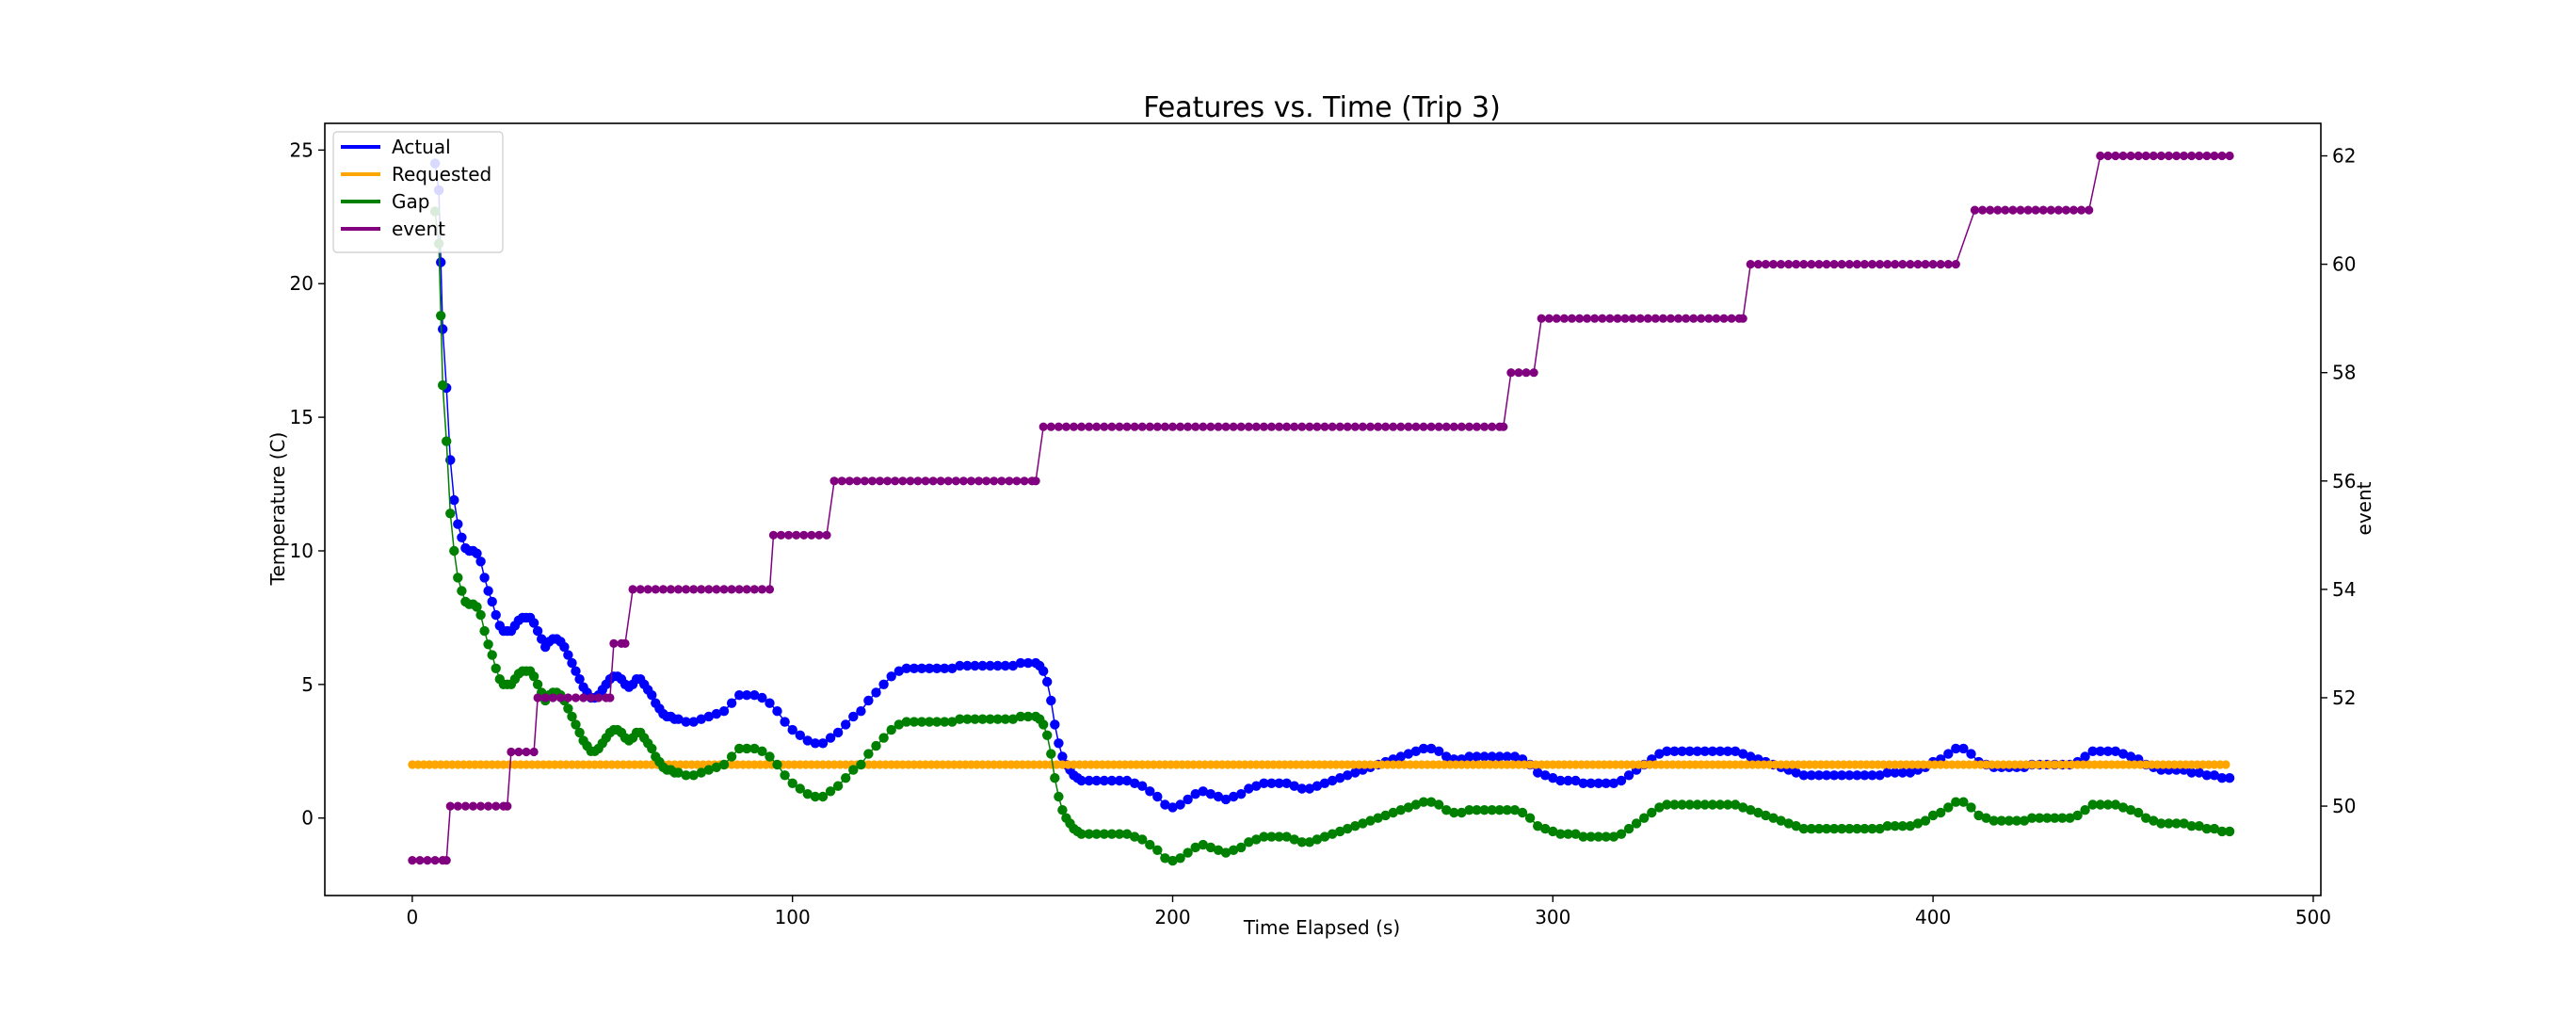 The image size is (2576, 1017). I want to click on y-tick-label-left: 10, so click(302, 551).